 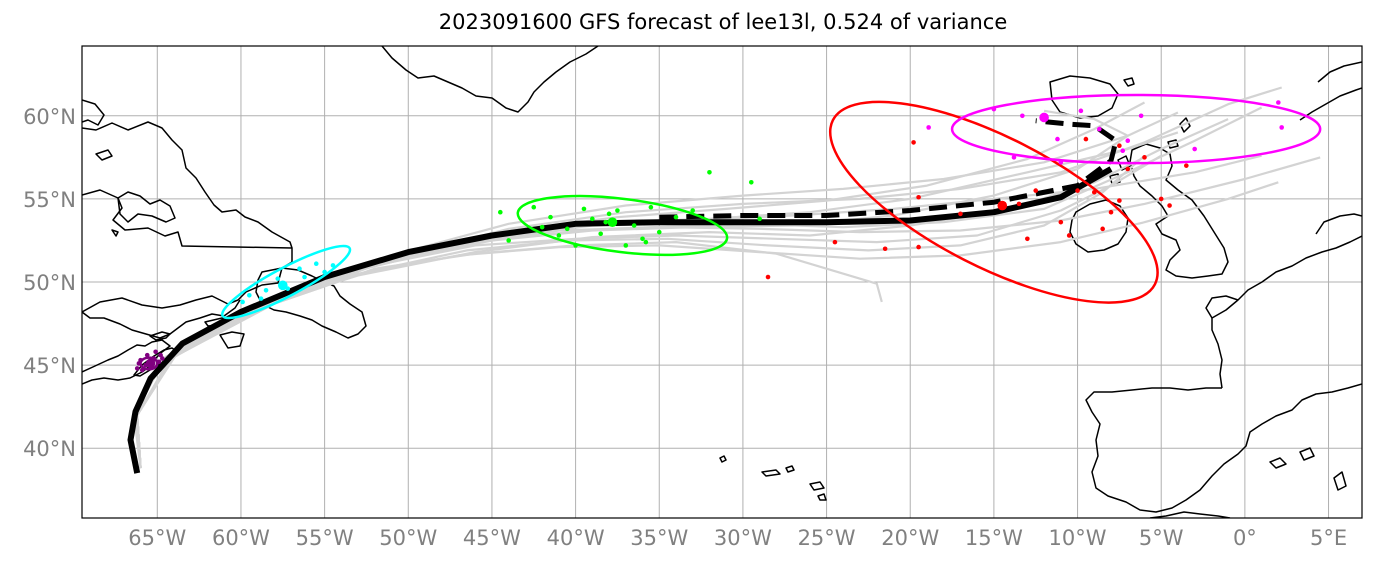 What do you see at coordinates (576, 538) in the screenshot?
I see `lon-tick-label: 40°W` at bounding box center [576, 538].